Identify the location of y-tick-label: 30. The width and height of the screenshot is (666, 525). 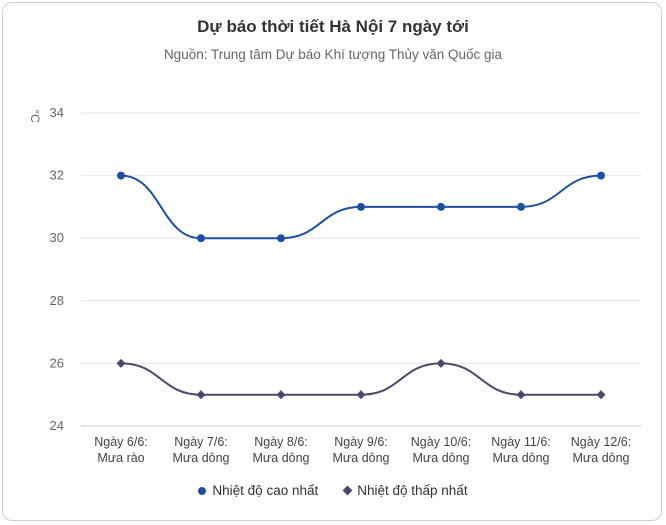
(57, 237).